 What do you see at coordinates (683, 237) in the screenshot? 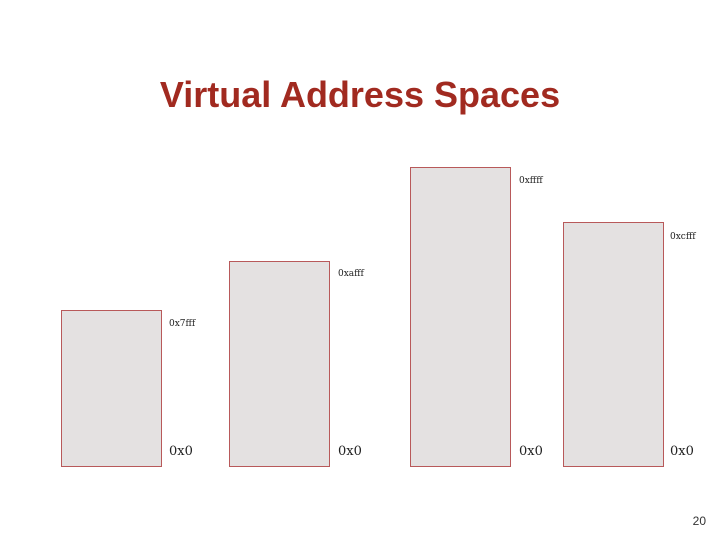
I see `address-space-4-high-label: 0xcfff` at bounding box center [683, 237].